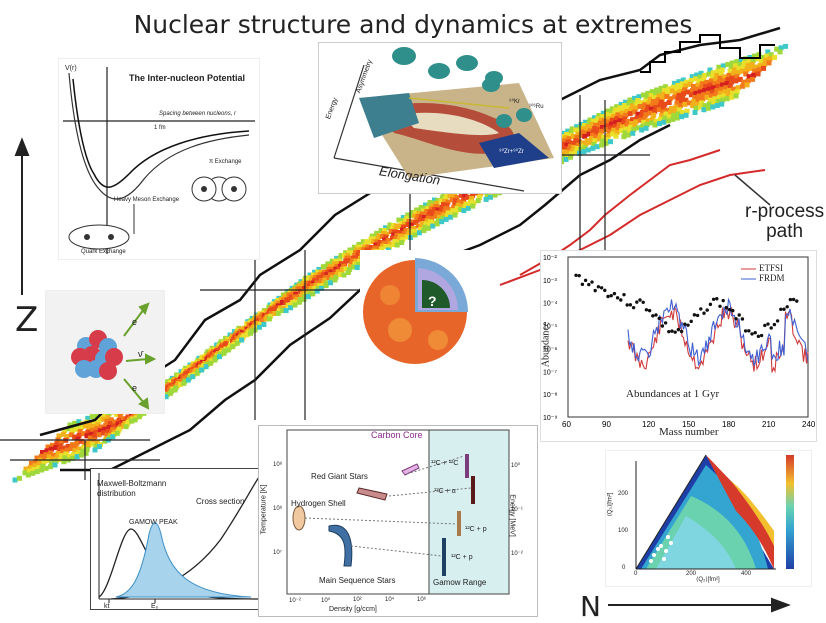  I want to click on staircase-boundary, so click(707, 53).